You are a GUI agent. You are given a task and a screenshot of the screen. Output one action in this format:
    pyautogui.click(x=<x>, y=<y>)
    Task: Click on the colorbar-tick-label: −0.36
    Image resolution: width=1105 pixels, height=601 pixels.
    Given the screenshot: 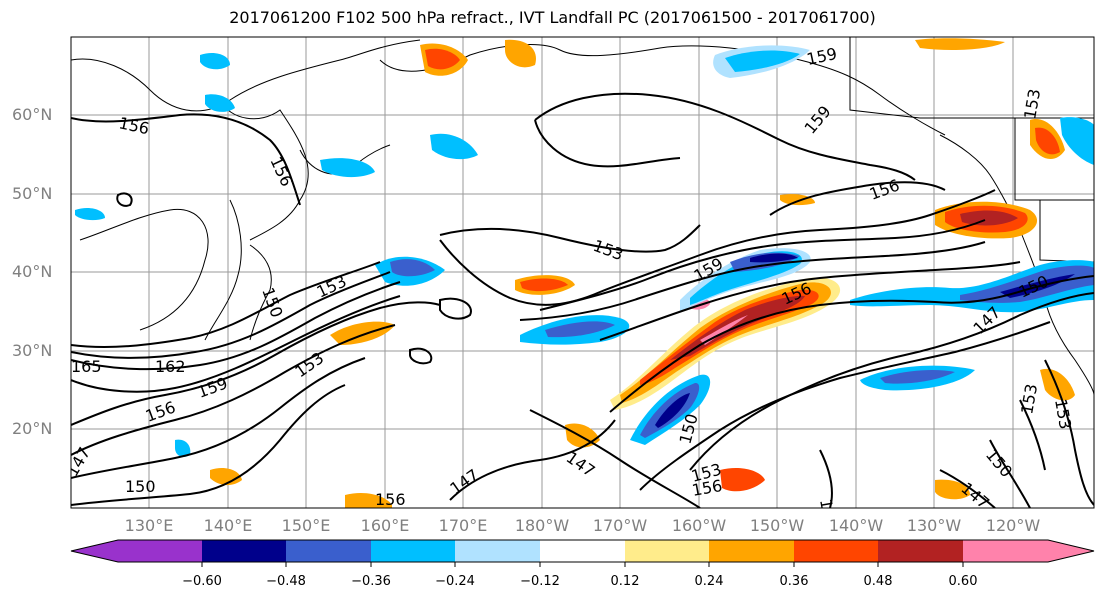 What is the action you would take?
    pyautogui.click(x=371, y=581)
    